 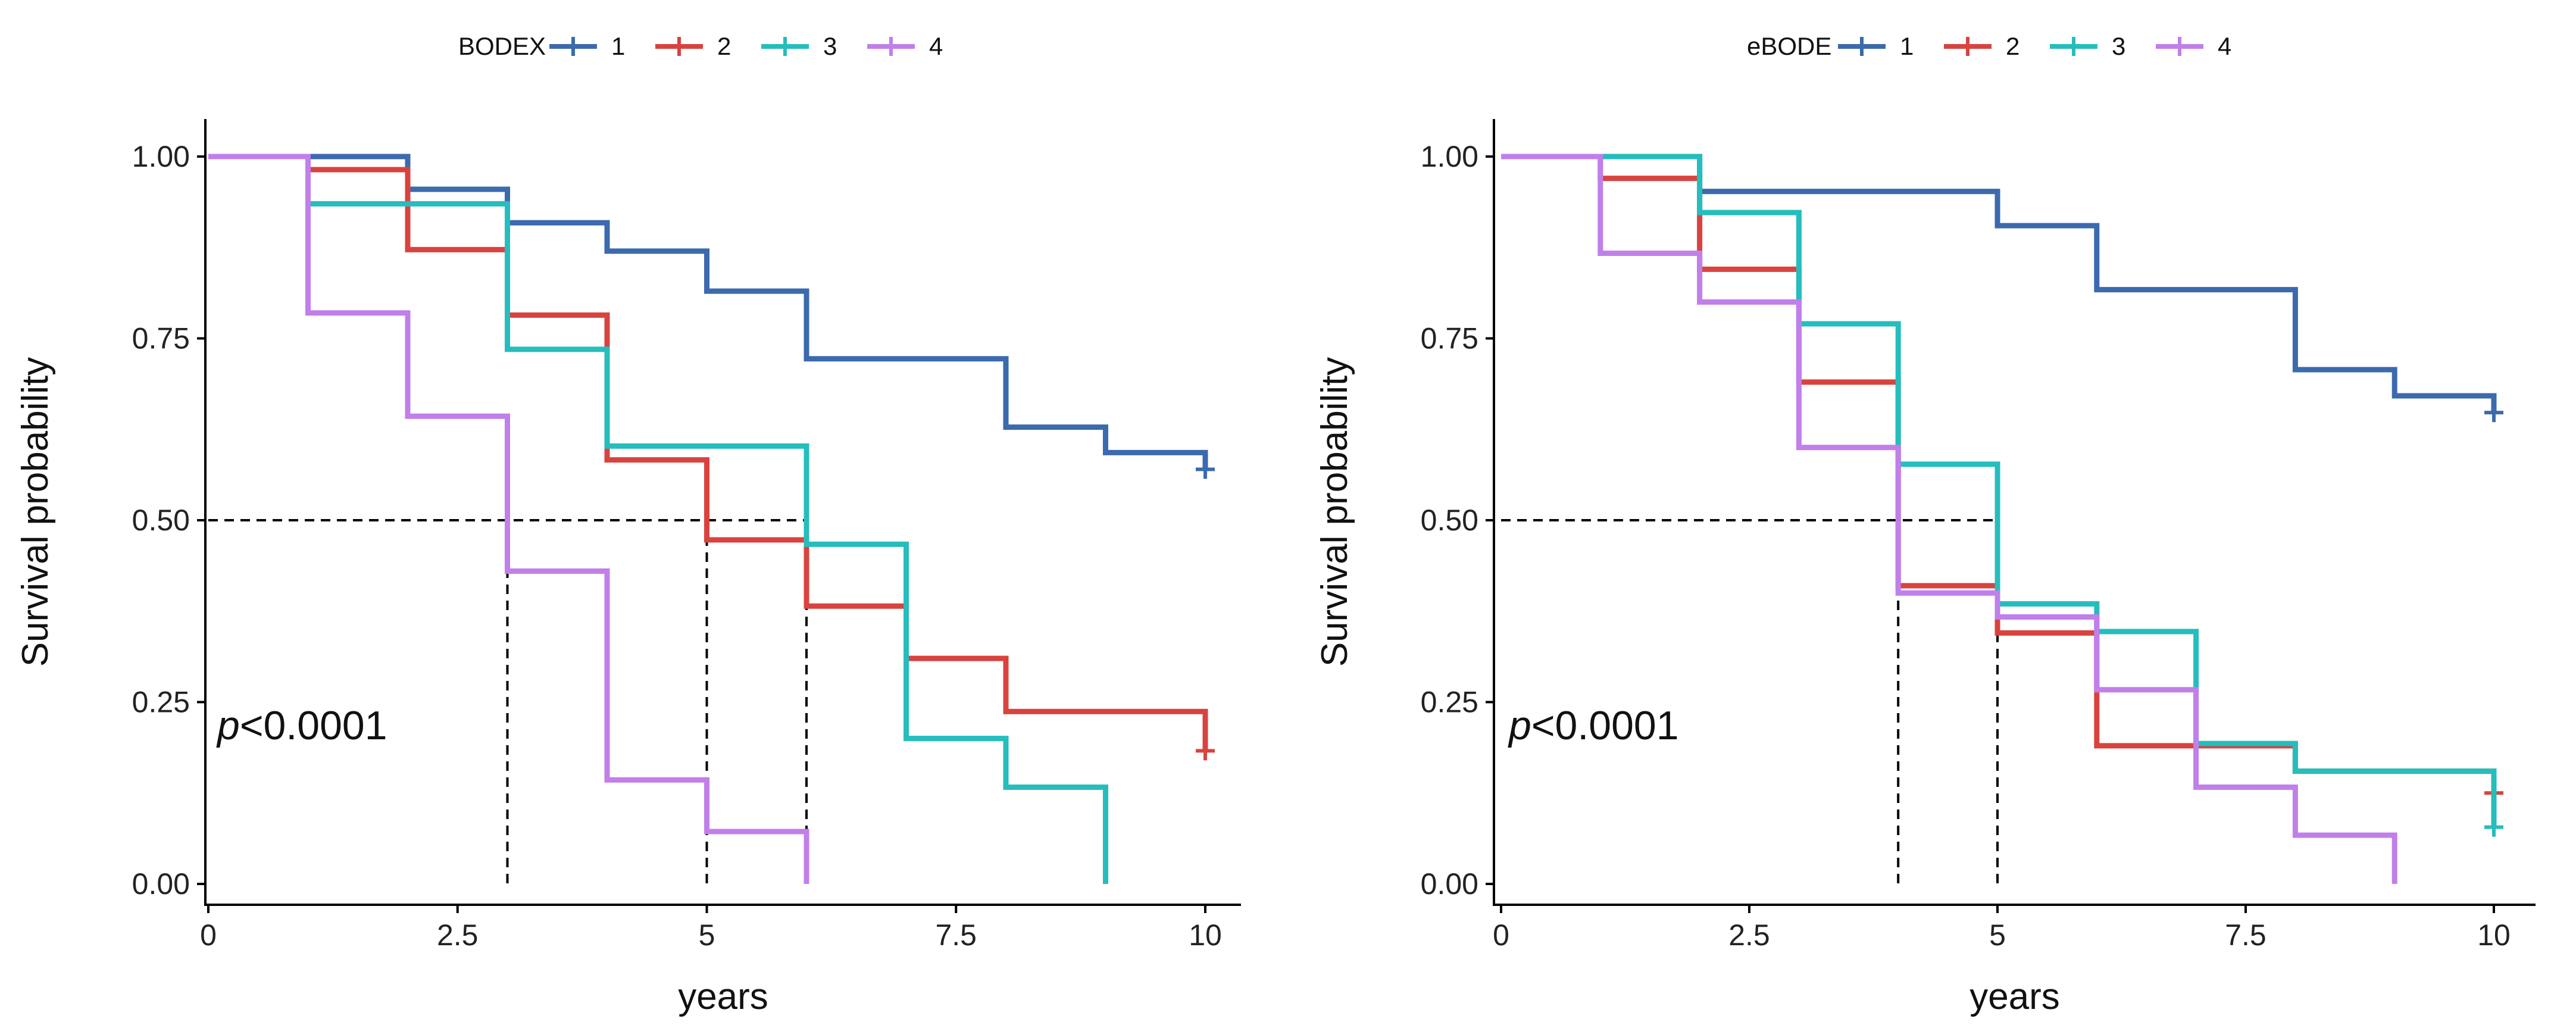 I want to click on legend-title: eBODE, so click(x=1789, y=46).